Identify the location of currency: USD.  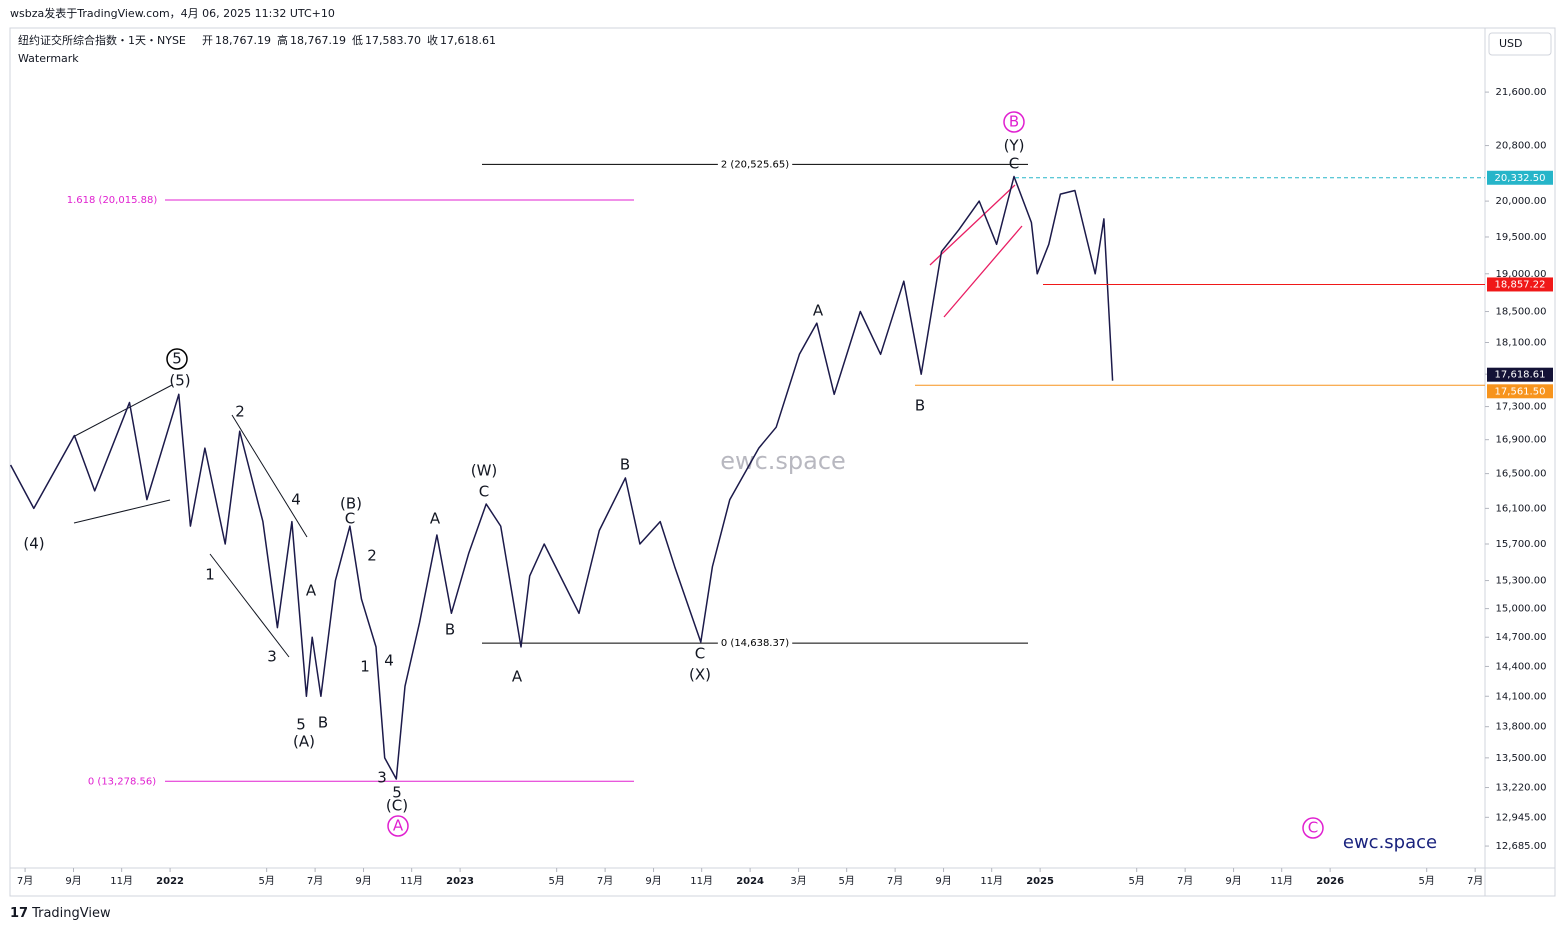
(1511, 43).